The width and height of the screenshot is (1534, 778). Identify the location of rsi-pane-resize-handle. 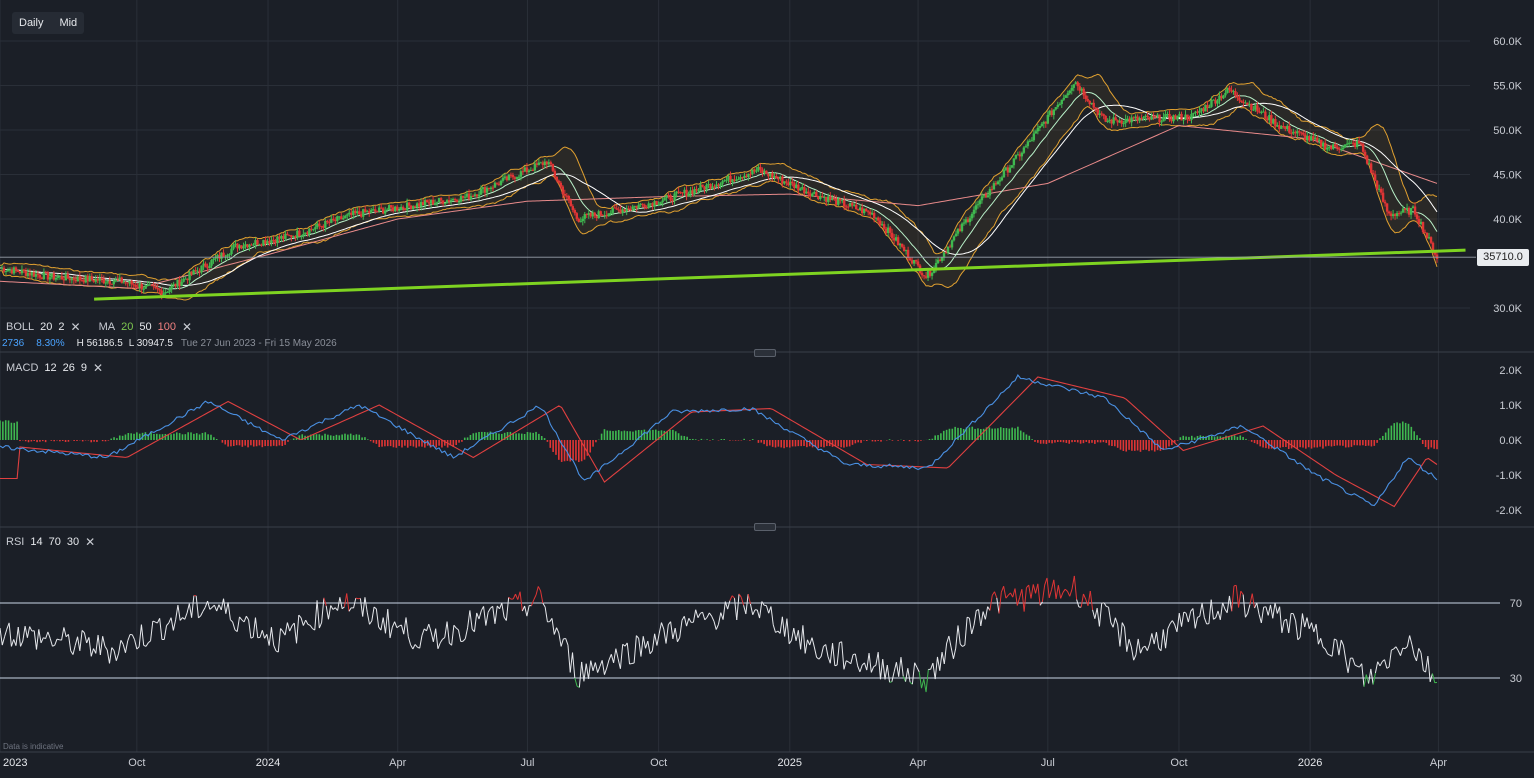
(765, 527).